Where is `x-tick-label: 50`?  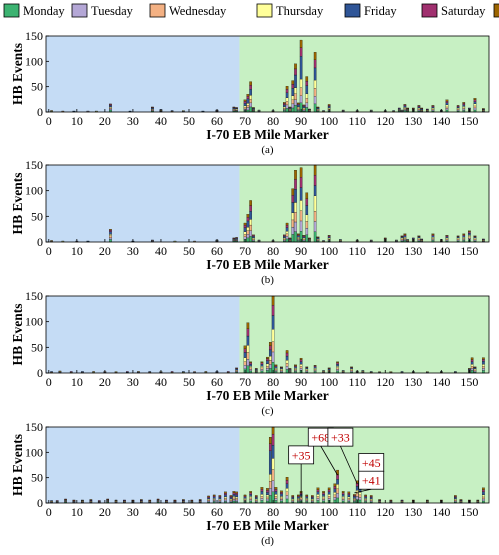
x-tick-label: 50 is located at coordinates (189, 512).